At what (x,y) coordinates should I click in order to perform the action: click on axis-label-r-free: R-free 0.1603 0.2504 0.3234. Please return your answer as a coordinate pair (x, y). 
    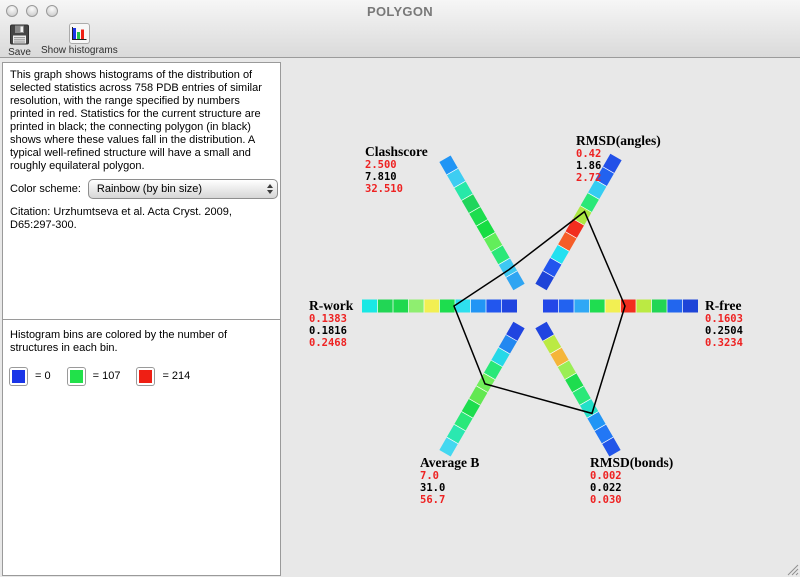
    Looking at the image, I should click on (724, 323).